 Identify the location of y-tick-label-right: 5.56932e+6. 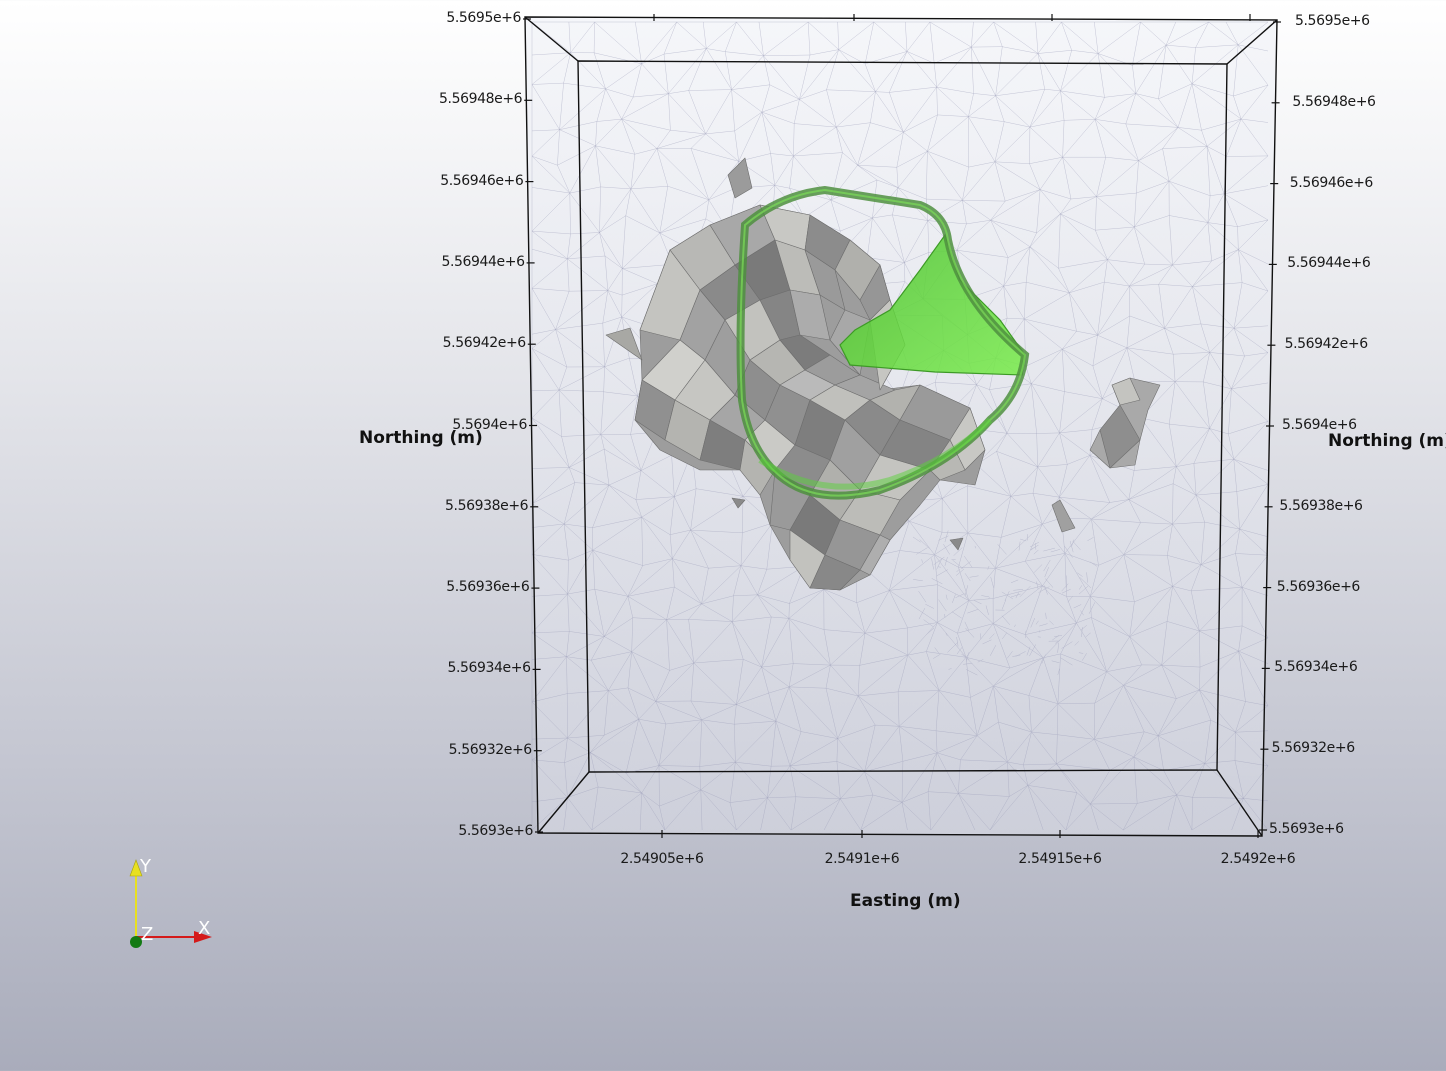
(1313, 748).